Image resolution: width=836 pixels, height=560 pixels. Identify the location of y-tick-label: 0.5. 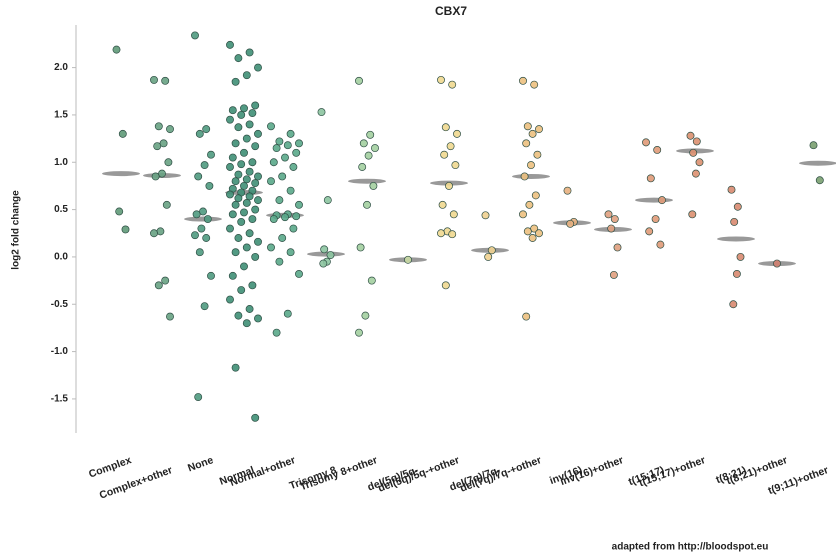
(61, 209).